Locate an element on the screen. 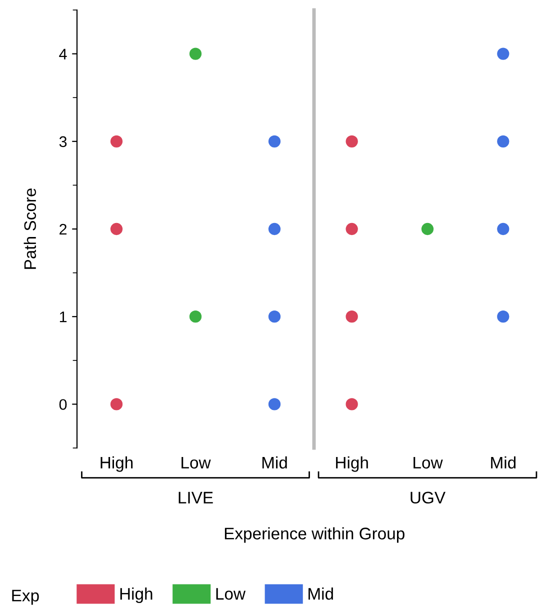 This screenshot has width=542, height=615. y-tick-label: 3 is located at coordinates (63, 142).